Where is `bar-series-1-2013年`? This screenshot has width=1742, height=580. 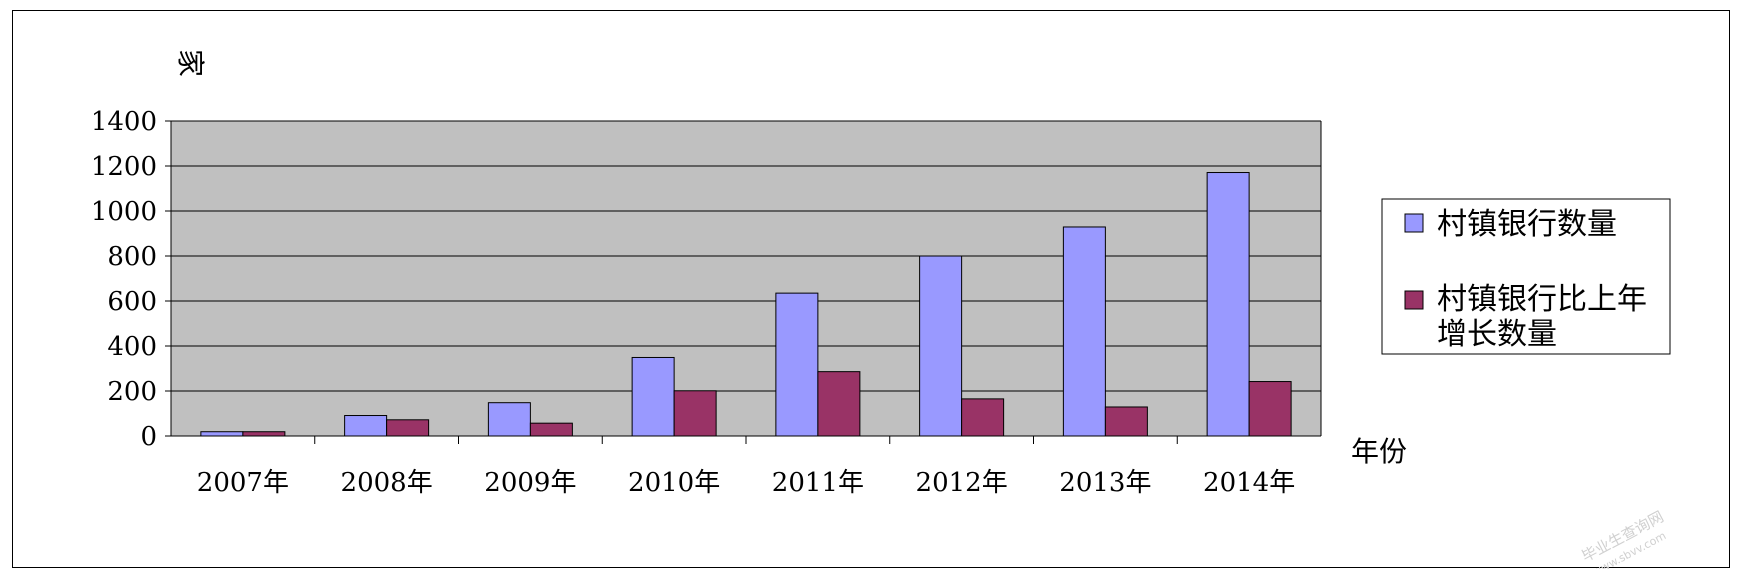 bar-series-1-2013年 is located at coordinates (1084, 331).